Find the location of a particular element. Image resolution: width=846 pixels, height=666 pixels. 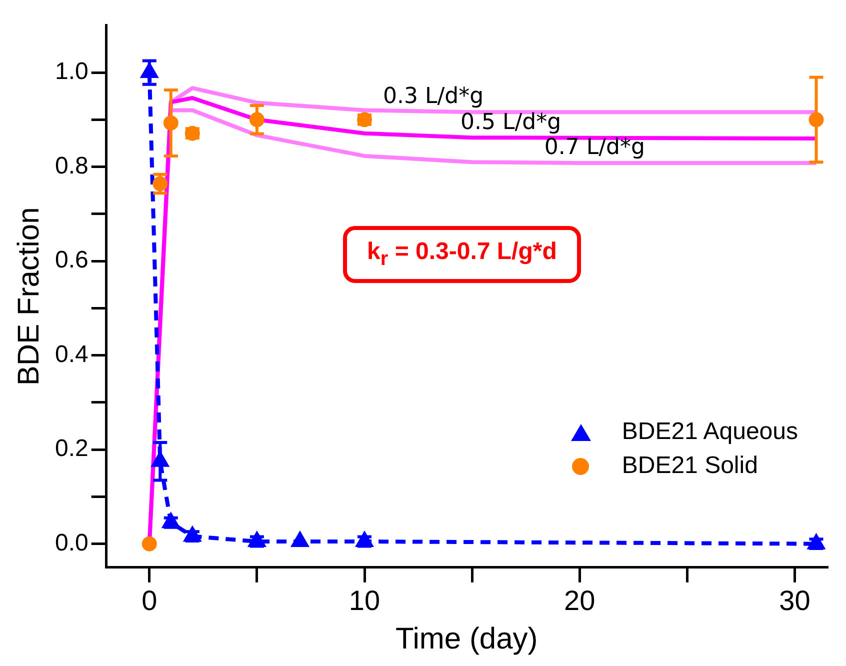

y-tick-label: 0.4 is located at coordinates (71, 354).